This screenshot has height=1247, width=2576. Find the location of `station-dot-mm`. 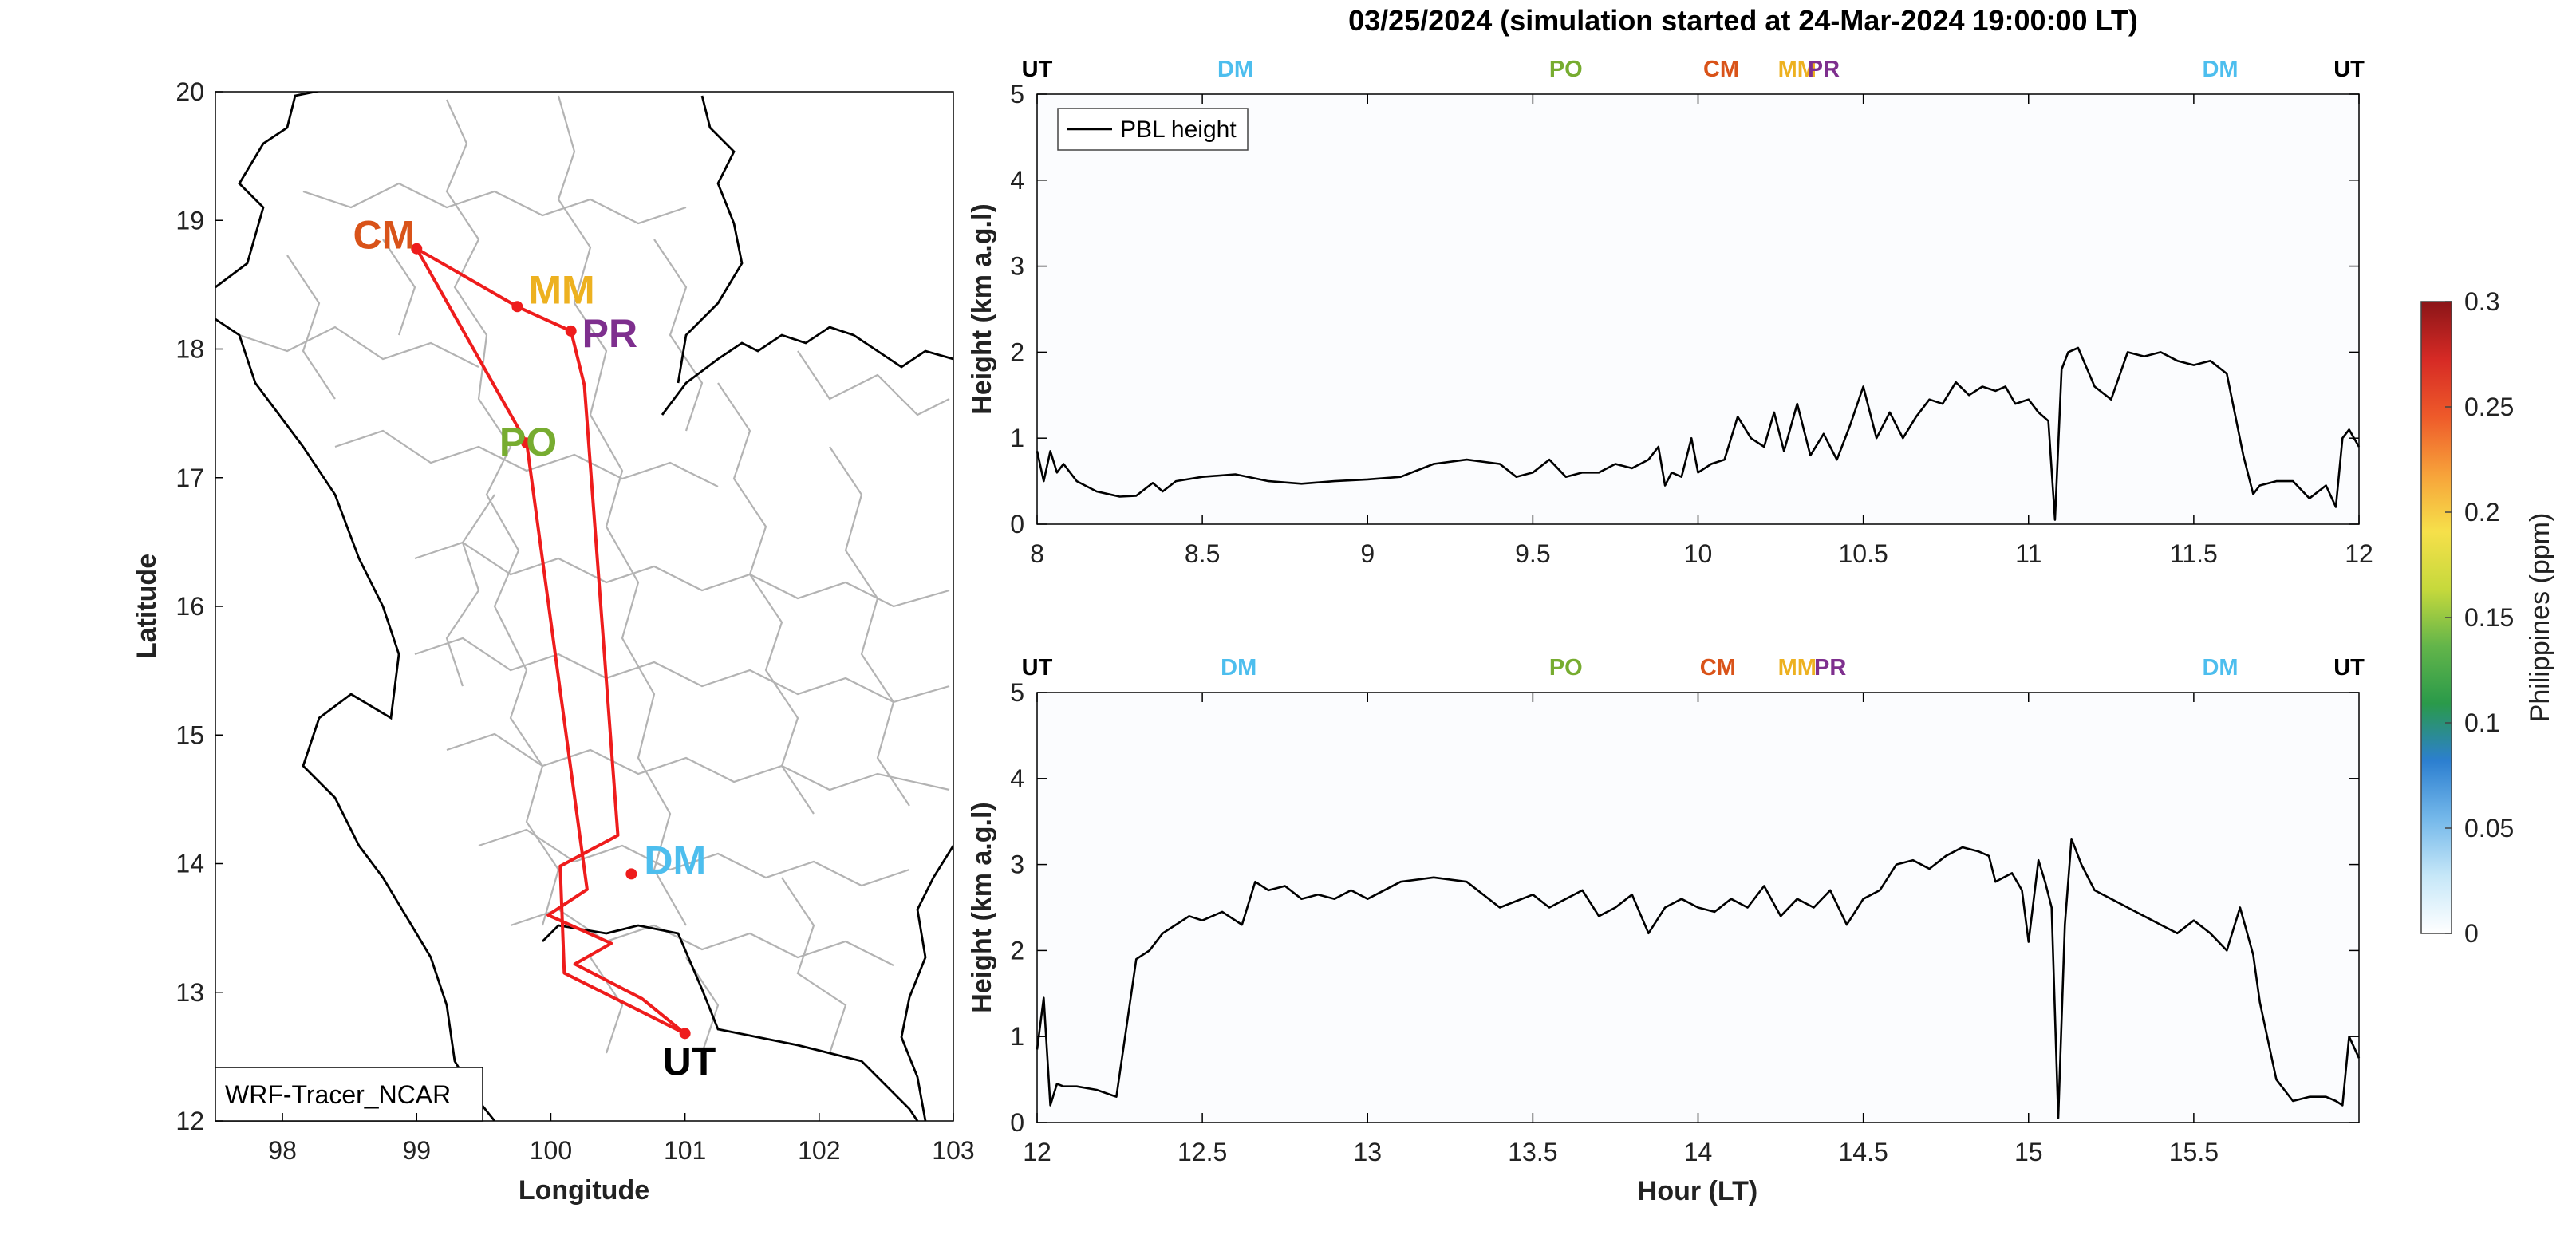

station-dot-mm is located at coordinates (517, 307).